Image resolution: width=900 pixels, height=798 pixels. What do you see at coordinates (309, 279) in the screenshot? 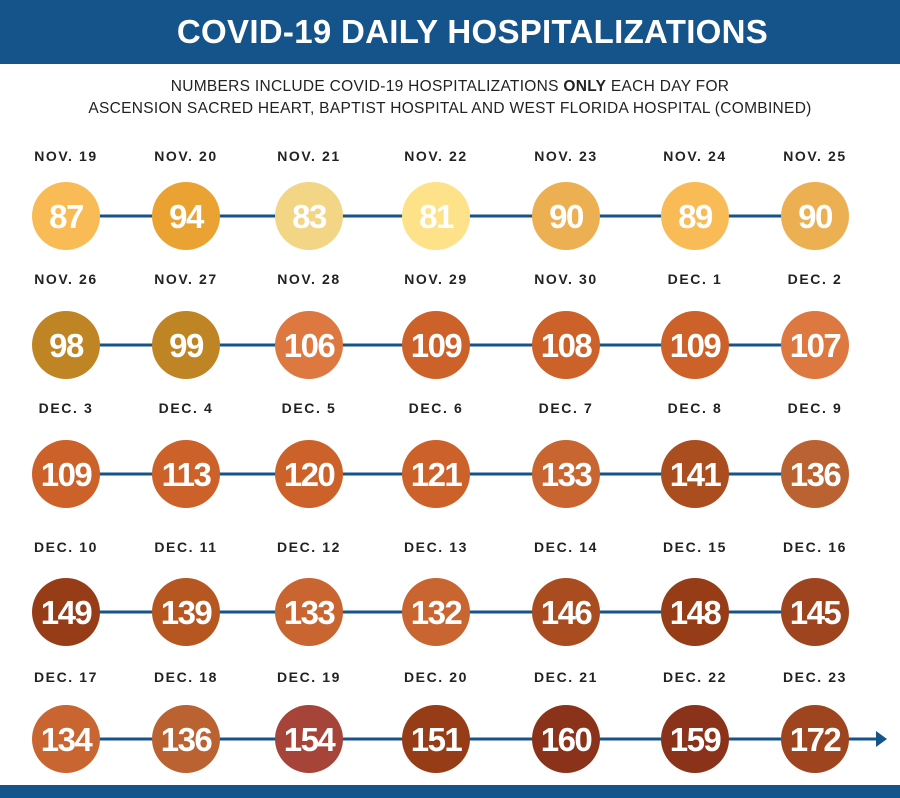
I see `date-label: NOV. 28` at bounding box center [309, 279].